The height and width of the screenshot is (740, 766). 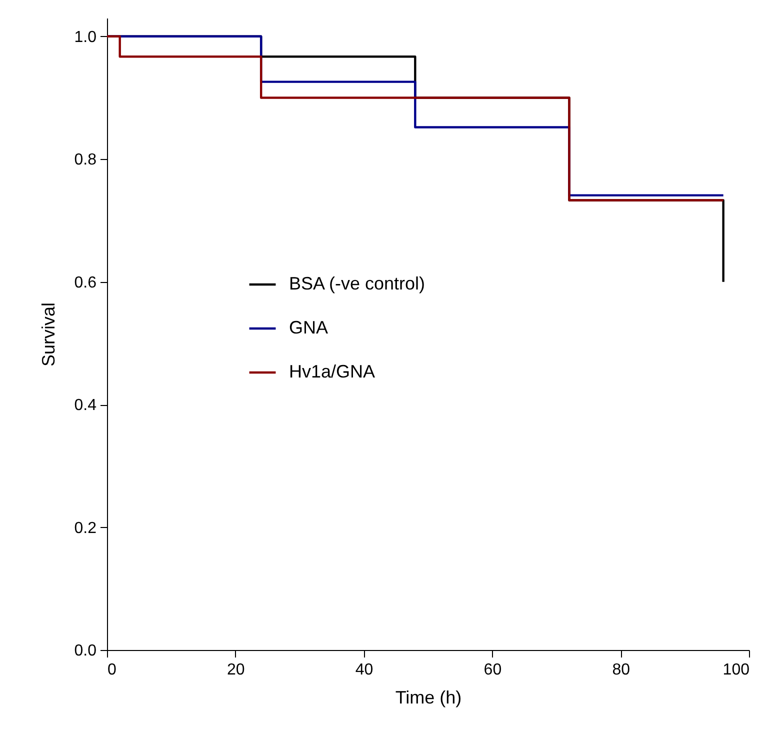 I want to click on y-axis-title: Survival, so click(x=48, y=334).